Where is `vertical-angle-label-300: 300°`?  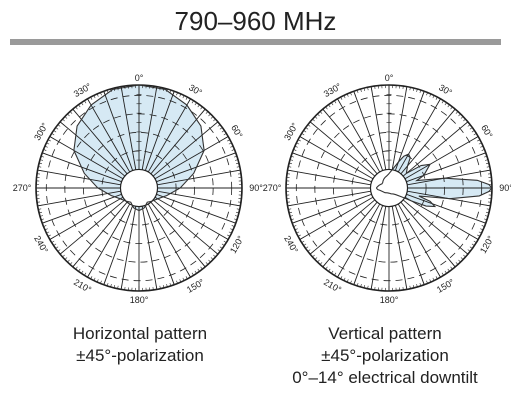 vertical-angle-label-300: 300° is located at coordinates (291, 131).